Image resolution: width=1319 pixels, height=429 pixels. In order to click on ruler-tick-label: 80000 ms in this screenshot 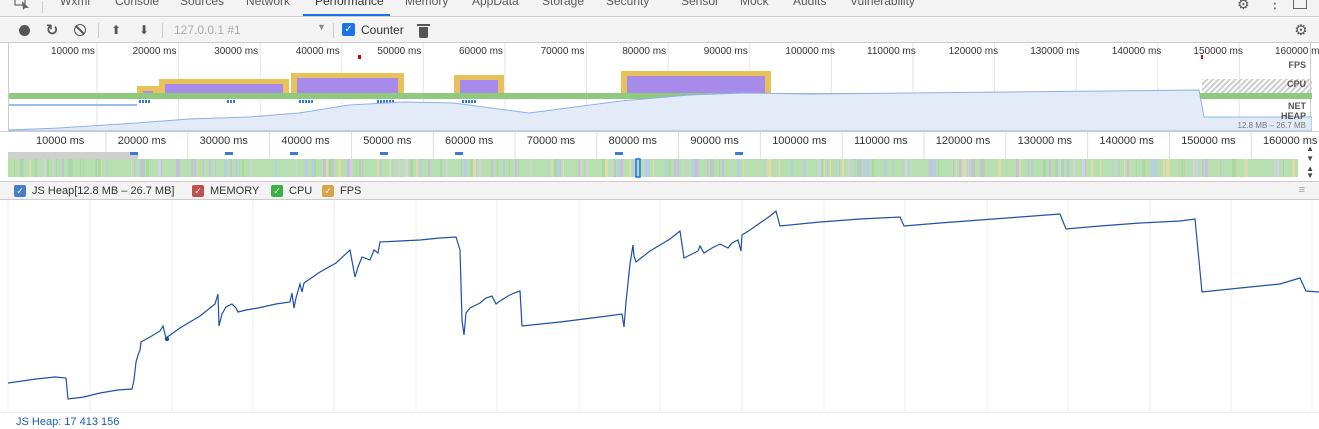, I will do `click(632, 141)`.